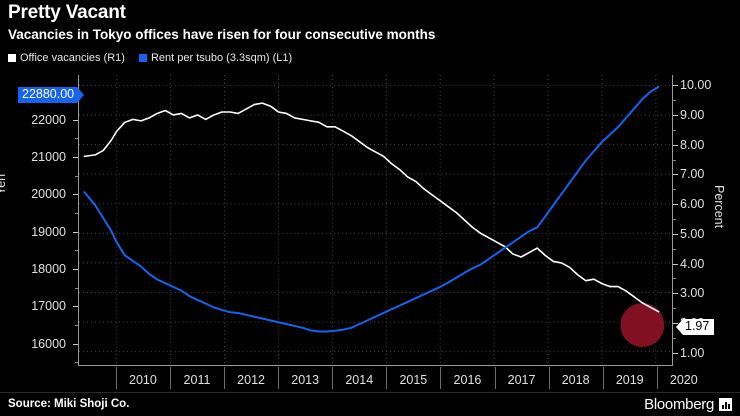  Describe the element at coordinates (143, 380) in the screenshot. I see `x-axis-tick-label: 2010` at that location.